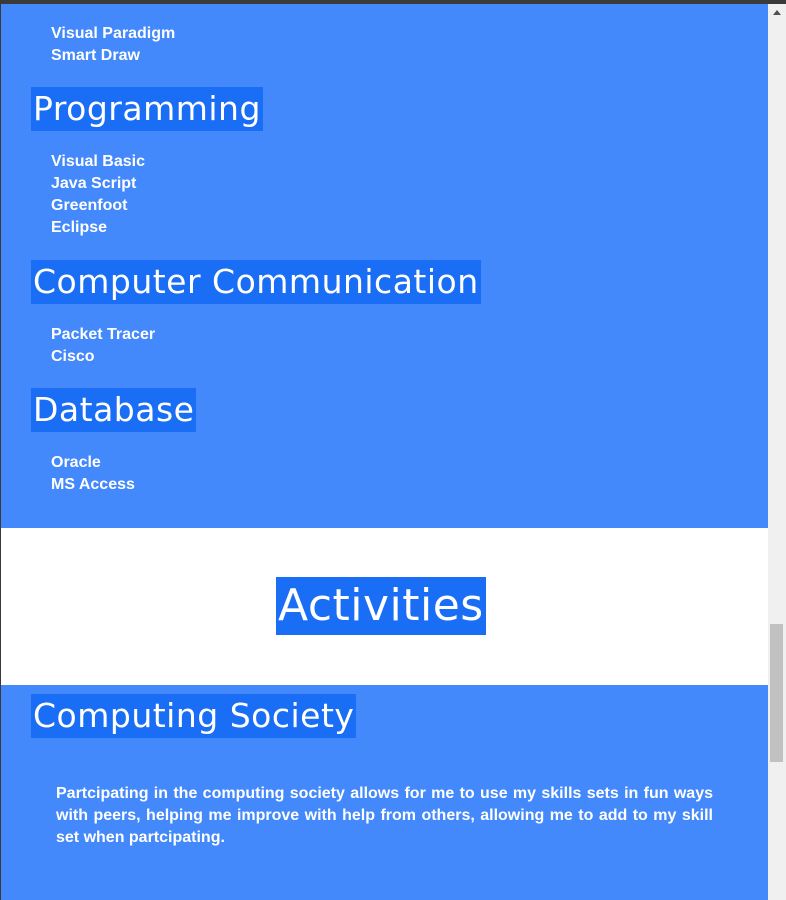  Describe the element at coordinates (256, 282) in the screenshot. I see `computer-communication-heading: Computer Communication` at that location.